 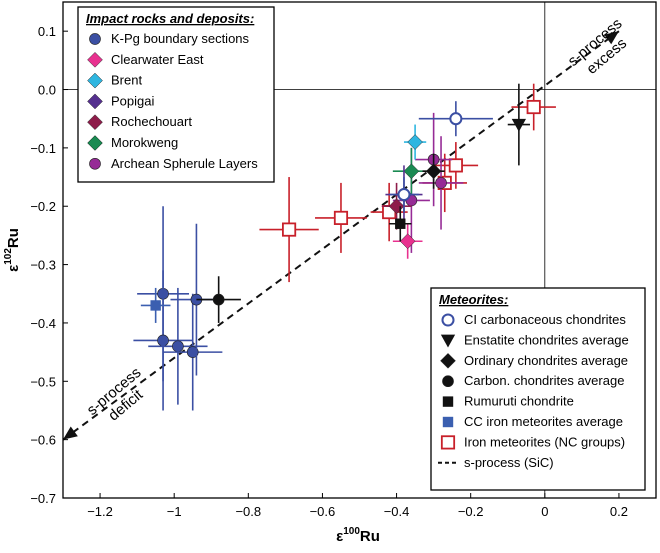 I want to click on x-axis-label-sup: 100, so click(x=351, y=531).